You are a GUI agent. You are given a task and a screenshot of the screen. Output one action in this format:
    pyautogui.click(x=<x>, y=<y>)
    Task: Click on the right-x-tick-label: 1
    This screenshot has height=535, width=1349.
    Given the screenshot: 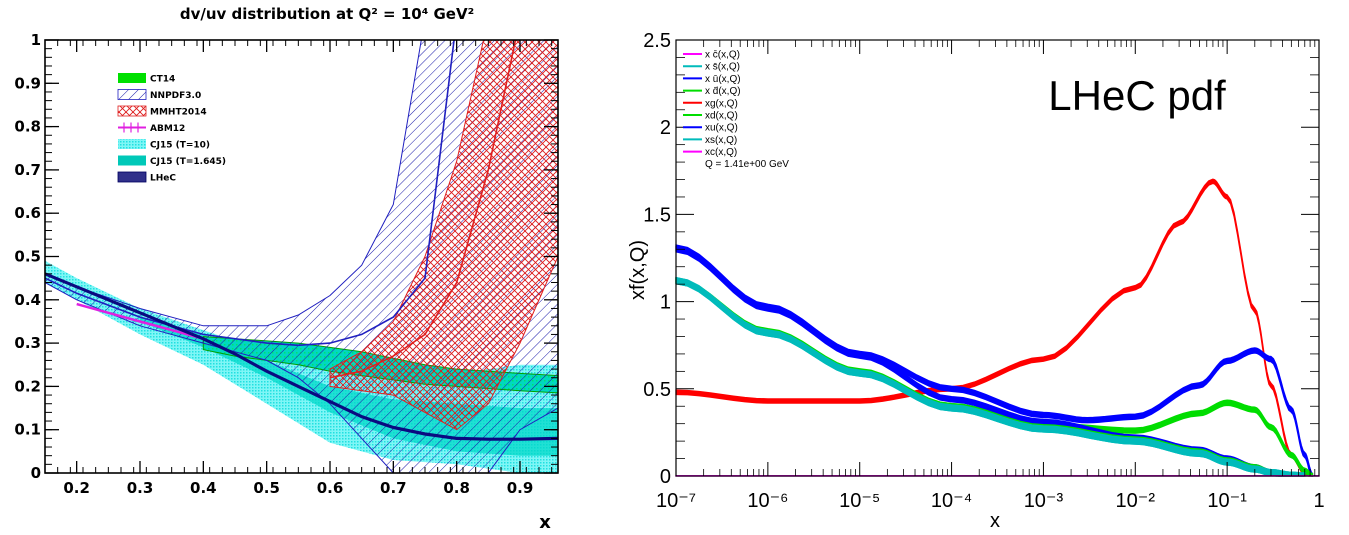 What is the action you would take?
    pyautogui.click(x=1318, y=501)
    